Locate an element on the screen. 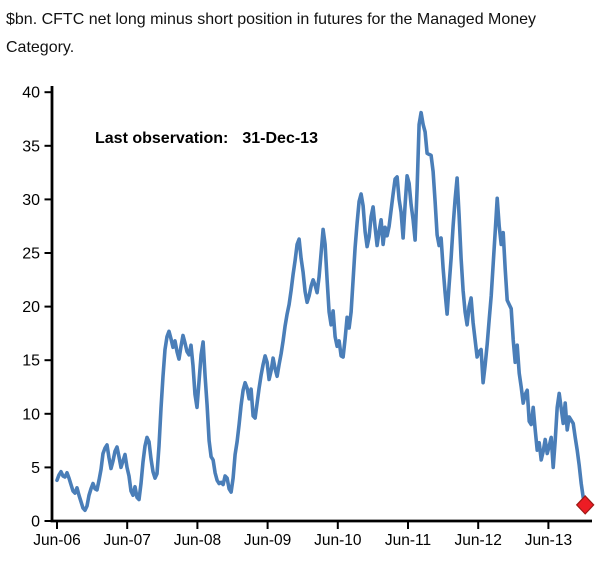 This screenshot has height=561, width=600. last-observation-marker-diamond-icon is located at coordinates (585, 505).